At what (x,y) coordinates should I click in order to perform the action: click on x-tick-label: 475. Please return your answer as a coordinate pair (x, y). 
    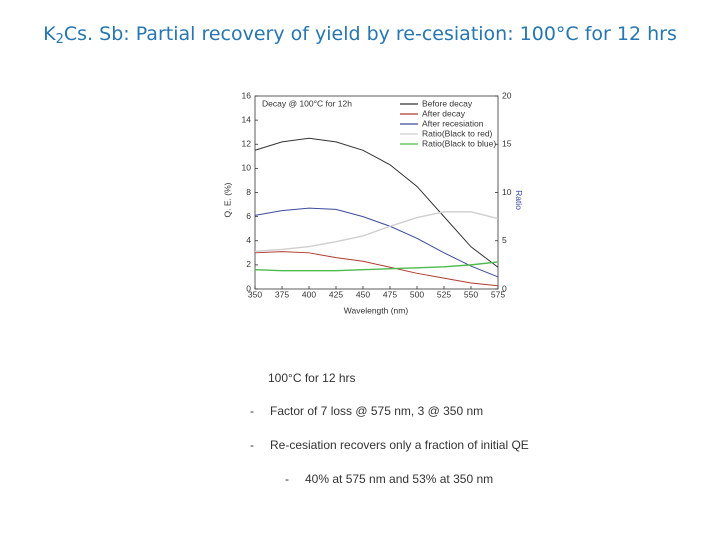
    Looking at the image, I should click on (390, 294).